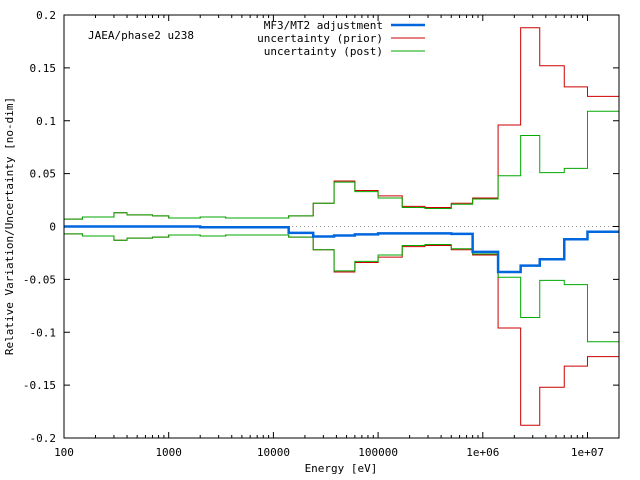  Describe the element at coordinates (46, 15) in the screenshot. I see `y-tick-label: 0.2` at that location.